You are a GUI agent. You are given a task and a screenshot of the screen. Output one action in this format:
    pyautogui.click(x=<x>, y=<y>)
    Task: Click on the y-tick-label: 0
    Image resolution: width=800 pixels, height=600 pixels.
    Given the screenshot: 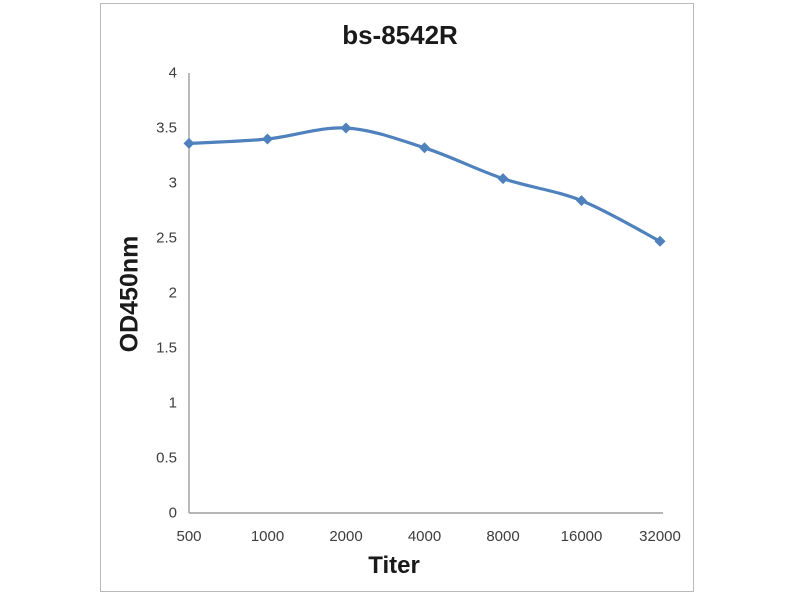 What is the action you would take?
    pyautogui.click(x=172, y=513)
    